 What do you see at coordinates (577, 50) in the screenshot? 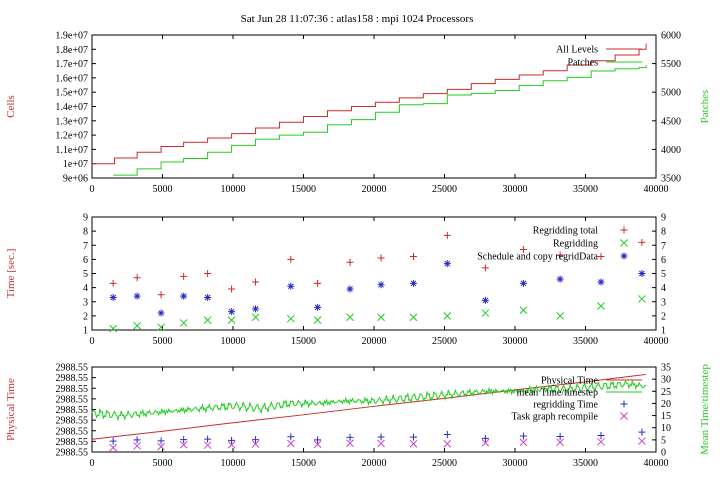
I see `legend-label: All Levels` at bounding box center [577, 50].